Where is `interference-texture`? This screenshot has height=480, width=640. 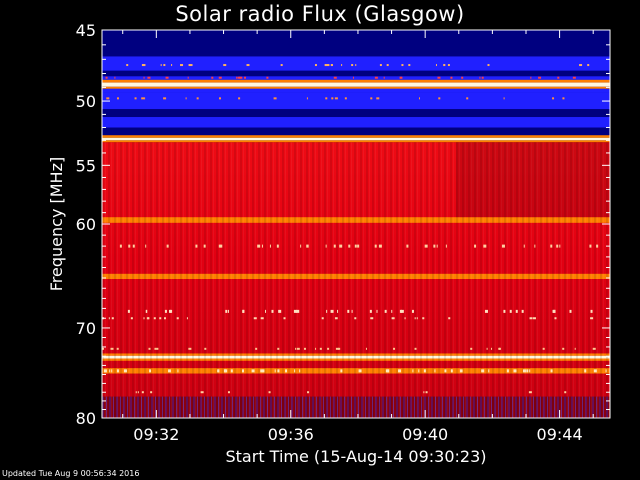
interference-texture is located at coordinates (356, 407).